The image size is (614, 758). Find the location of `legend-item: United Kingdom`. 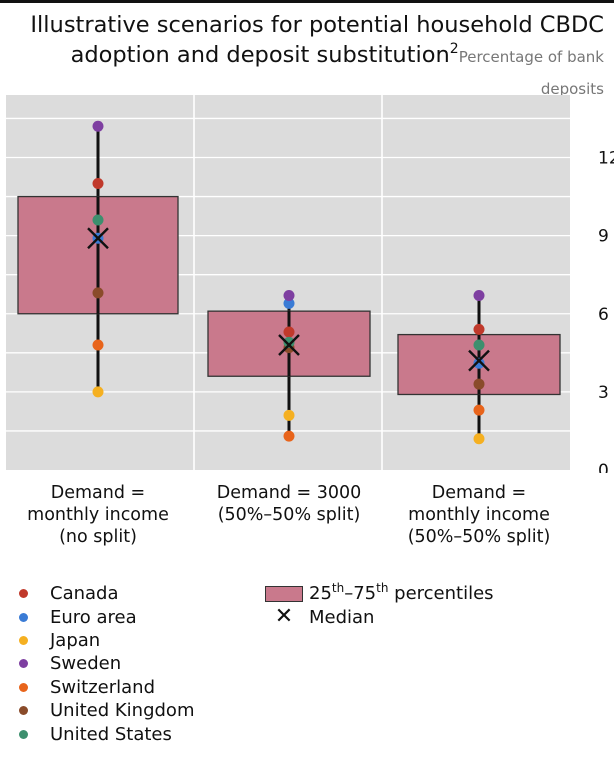

legend-item: United Kingdom is located at coordinates (103, 710).